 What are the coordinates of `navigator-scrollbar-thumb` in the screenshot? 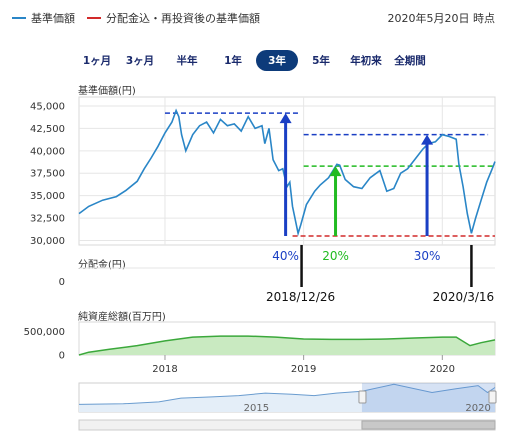 It's located at (428, 425).